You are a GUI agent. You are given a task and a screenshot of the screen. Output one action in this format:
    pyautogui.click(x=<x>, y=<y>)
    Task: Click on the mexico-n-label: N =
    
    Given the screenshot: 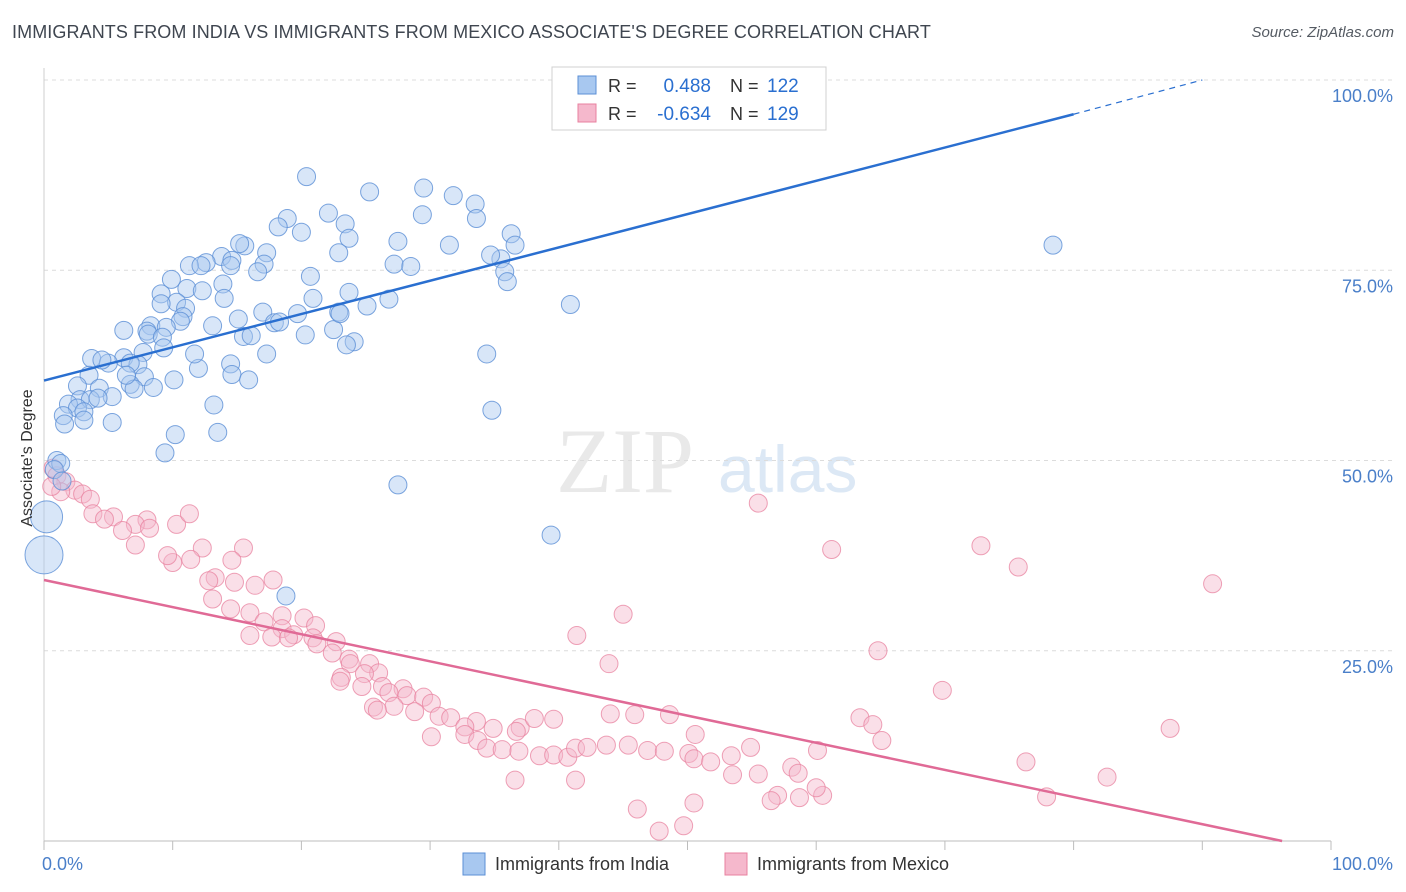 What is the action you would take?
    pyautogui.click(x=744, y=114)
    